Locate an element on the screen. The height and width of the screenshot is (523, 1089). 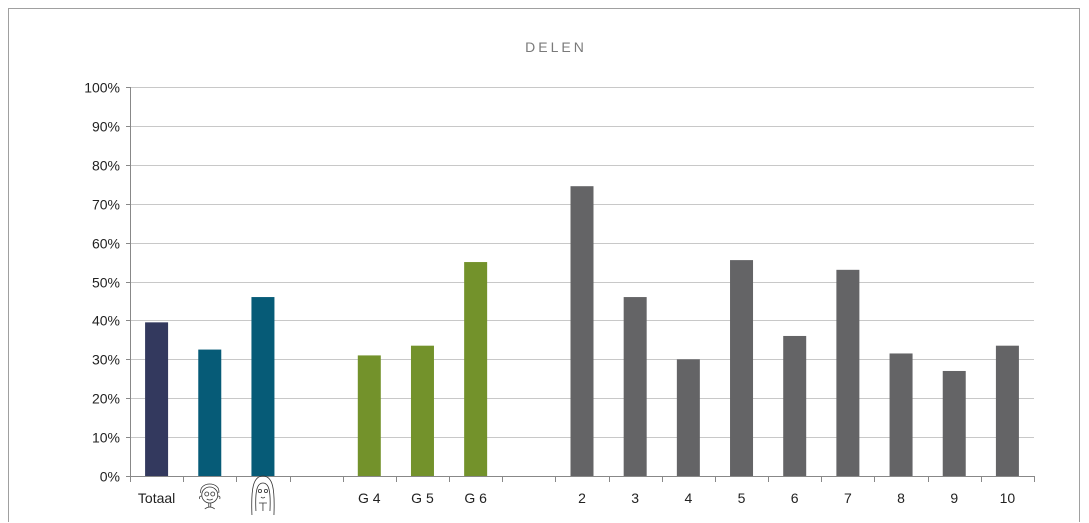
y-tick-label: 100% is located at coordinates (102, 88).